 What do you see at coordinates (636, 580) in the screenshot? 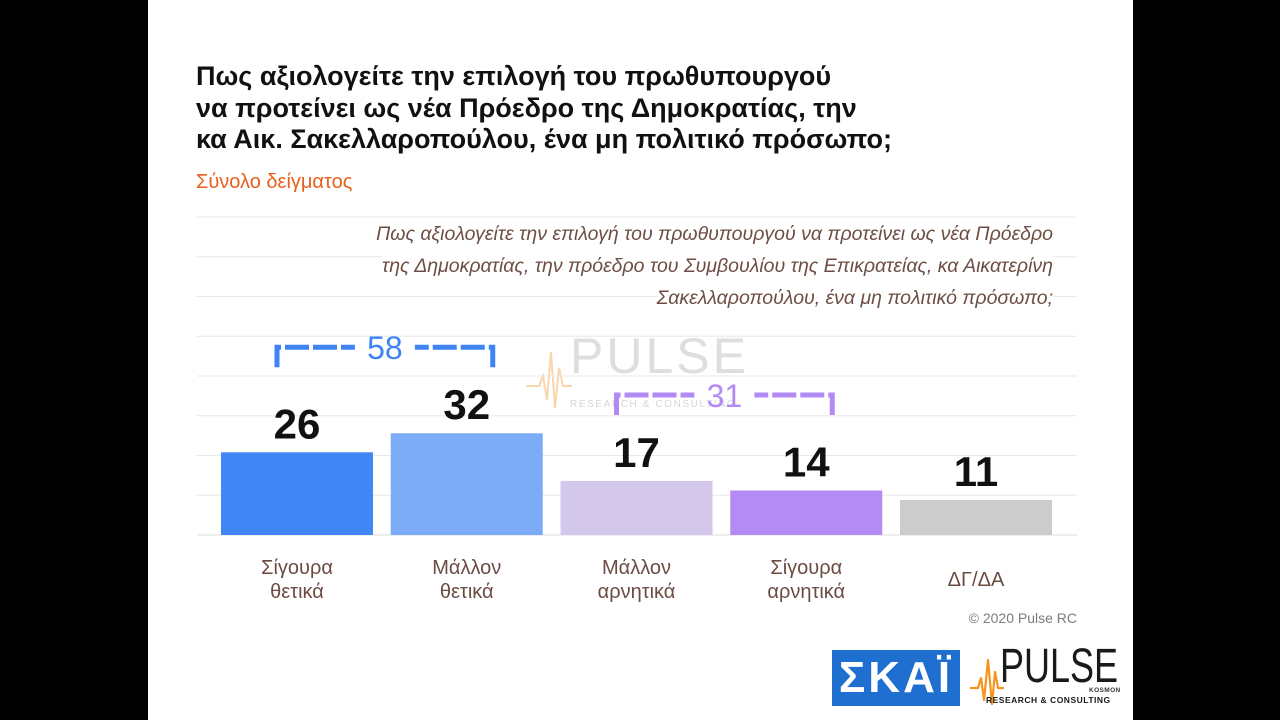
I see `category-label-3: Μάλλον αρνητικά` at bounding box center [636, 580].